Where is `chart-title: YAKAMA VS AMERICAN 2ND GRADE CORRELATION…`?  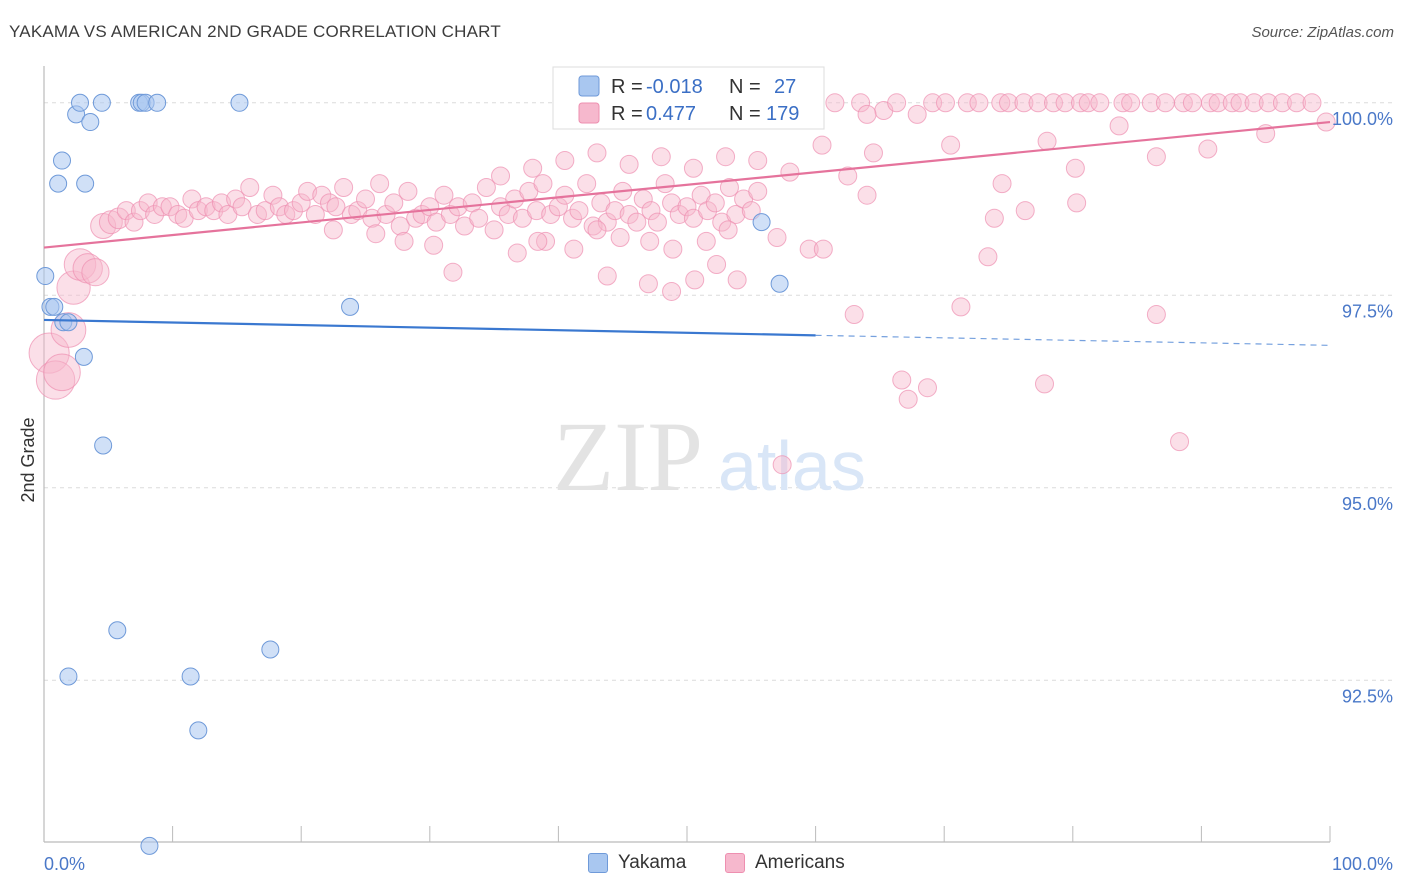
chart-title: YAKAMA VS AMERICAN 2ND GRADE CORRELATION… is located at coordinates (255, 31).